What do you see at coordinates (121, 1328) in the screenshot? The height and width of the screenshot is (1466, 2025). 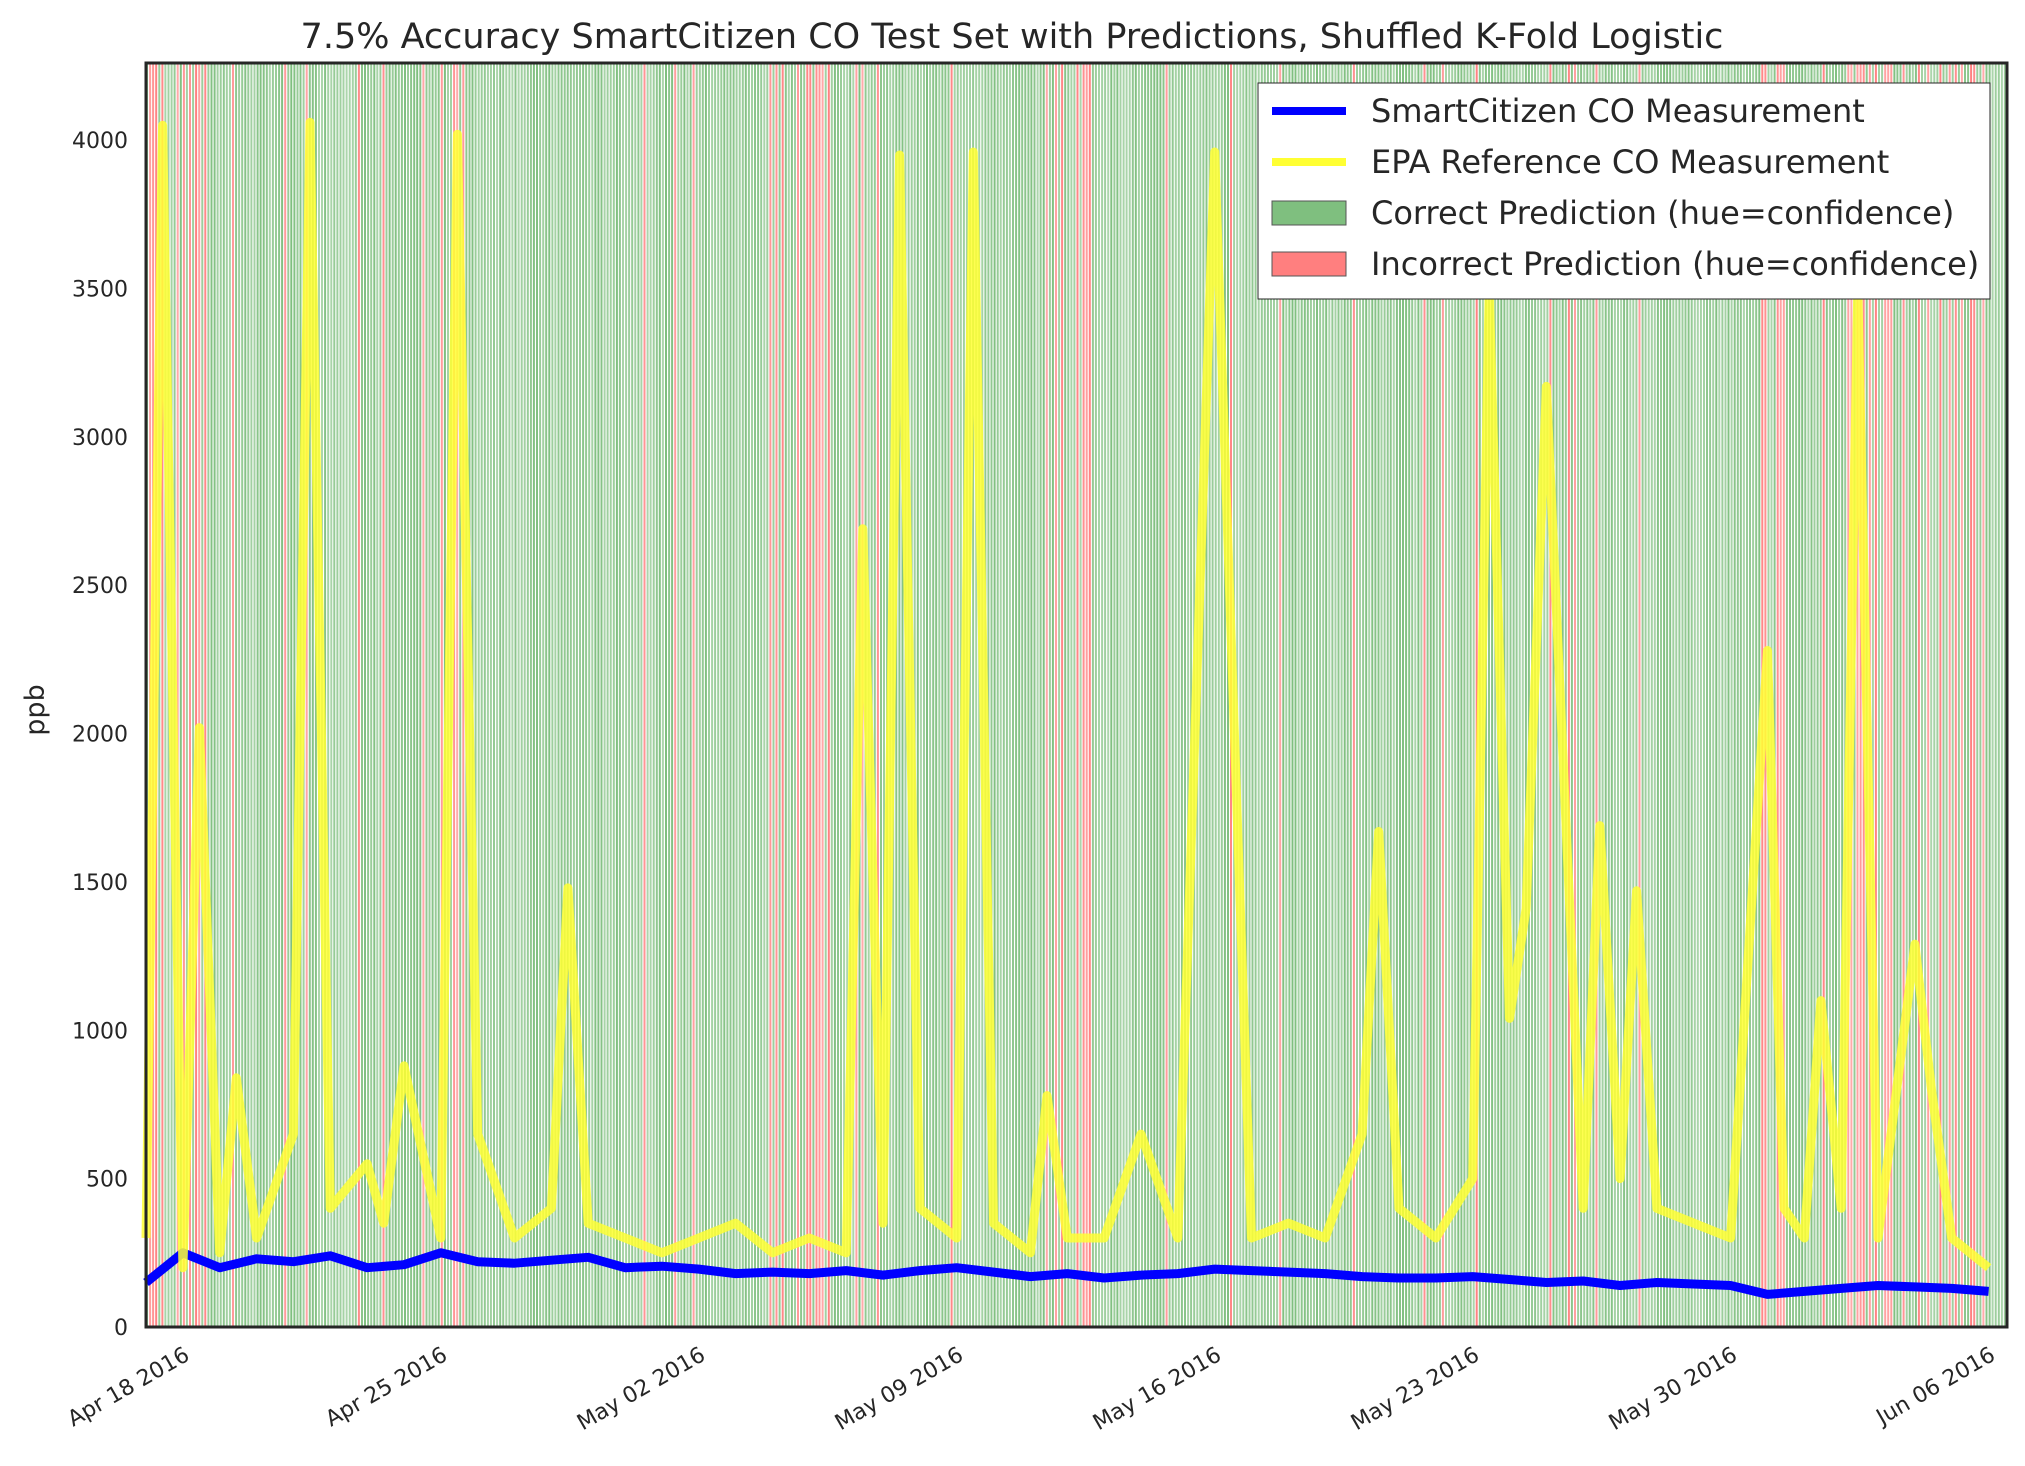 I see `y-tick-label: 0` at bounding box center [121, 1328].